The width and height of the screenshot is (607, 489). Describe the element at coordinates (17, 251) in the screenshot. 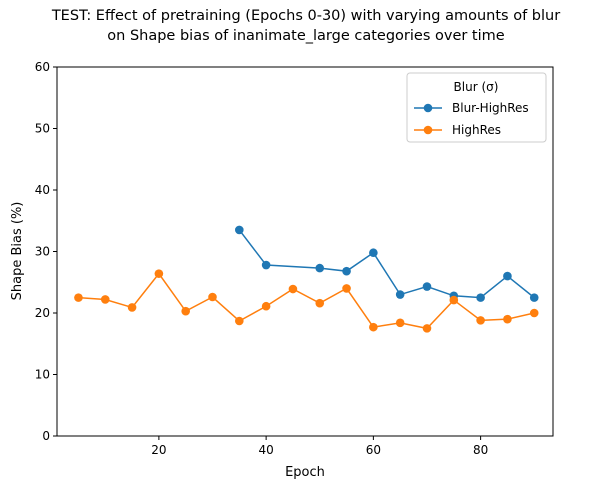

I see `y-axis-label: Shape Bias (%)` at that location.